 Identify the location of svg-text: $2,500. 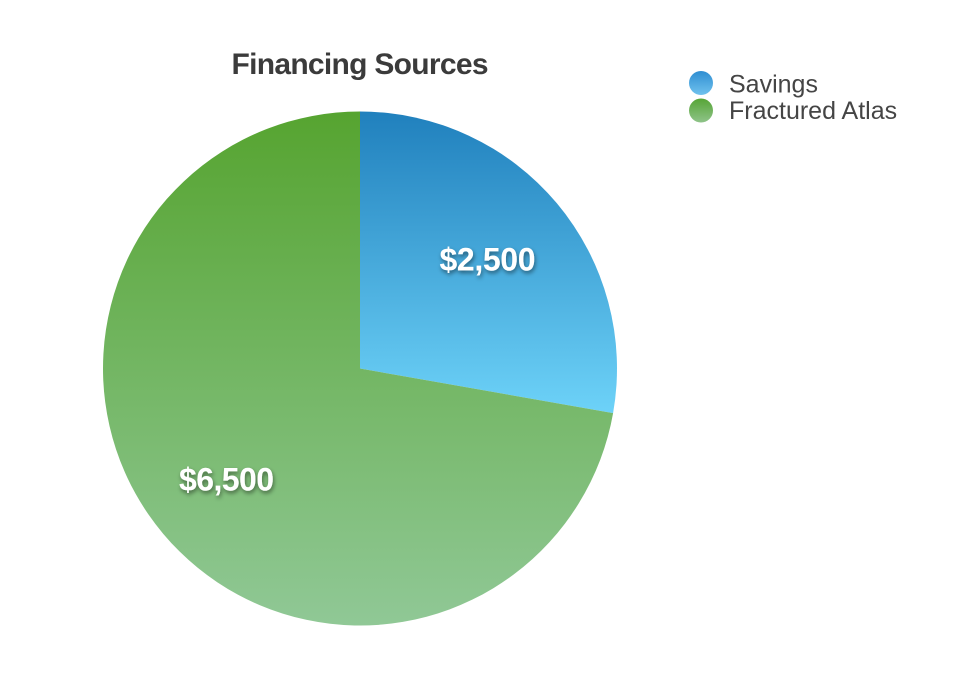
(488, 260).